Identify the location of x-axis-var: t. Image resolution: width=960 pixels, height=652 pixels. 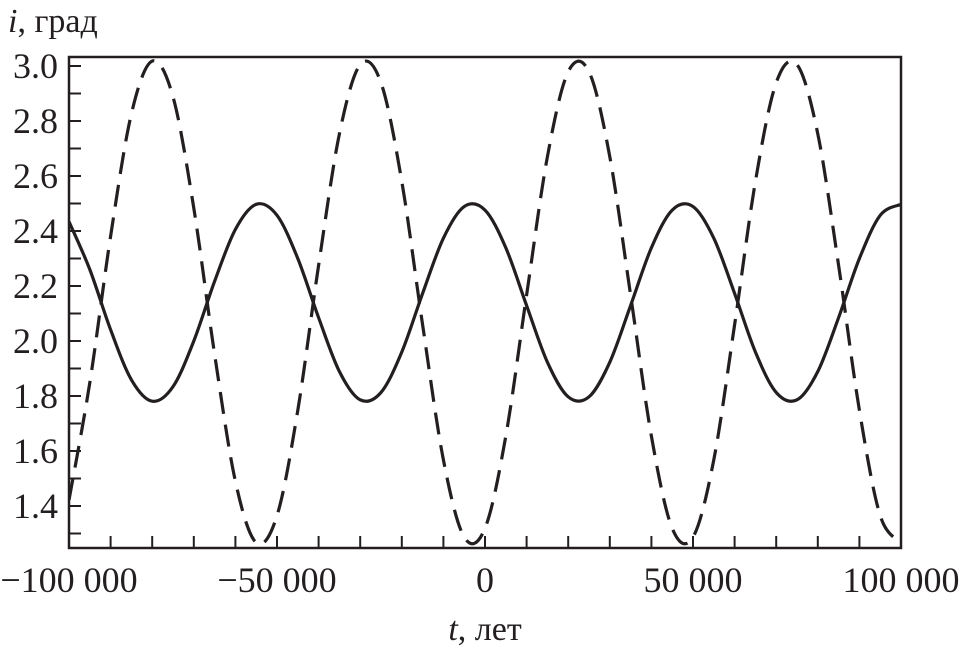
(453, 629).